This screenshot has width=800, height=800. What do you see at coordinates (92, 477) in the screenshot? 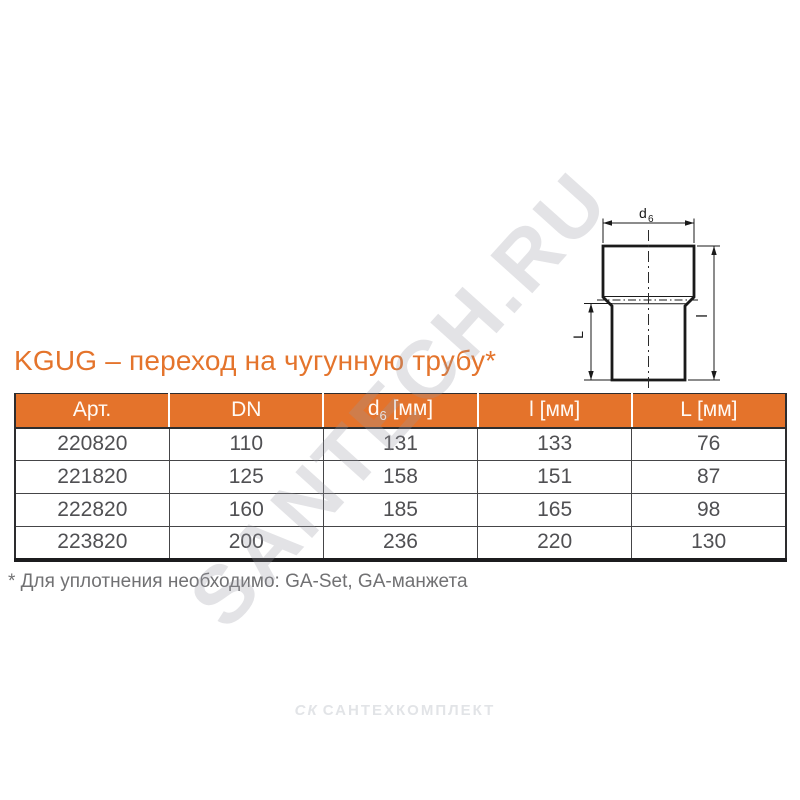
I see `cell-art: 221820` at bounding box center [92, 477].